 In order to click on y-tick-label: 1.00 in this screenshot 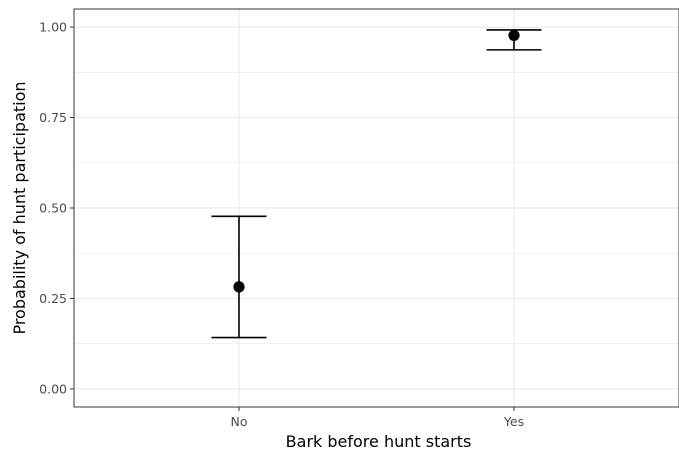, I will do `click(53, 27)`.